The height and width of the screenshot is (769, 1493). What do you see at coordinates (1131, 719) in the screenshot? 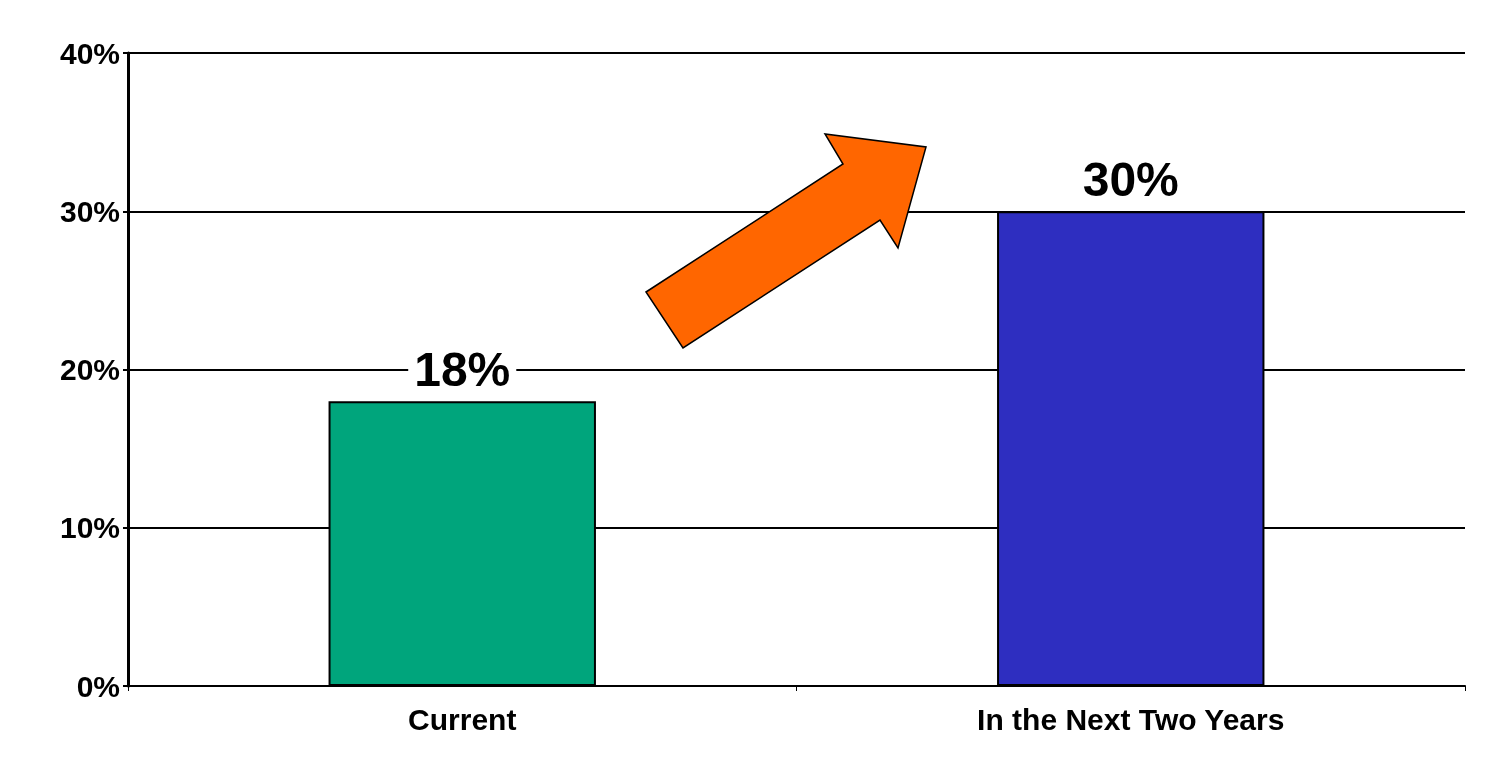
I see `x-tick-label: In the Next Two Years` at bounding box center [1131, 719].